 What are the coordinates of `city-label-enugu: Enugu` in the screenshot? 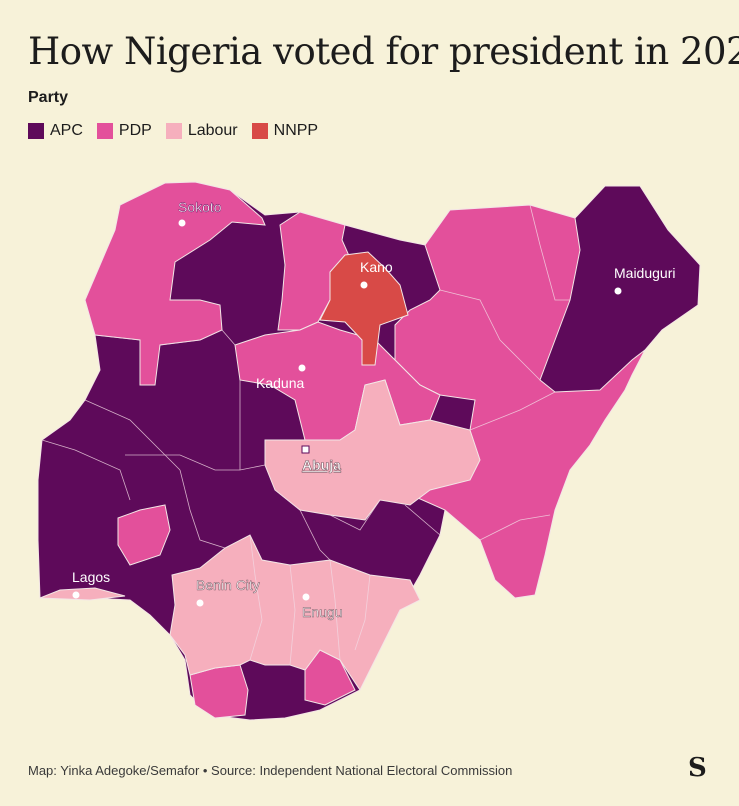 It's located at (322, 612).